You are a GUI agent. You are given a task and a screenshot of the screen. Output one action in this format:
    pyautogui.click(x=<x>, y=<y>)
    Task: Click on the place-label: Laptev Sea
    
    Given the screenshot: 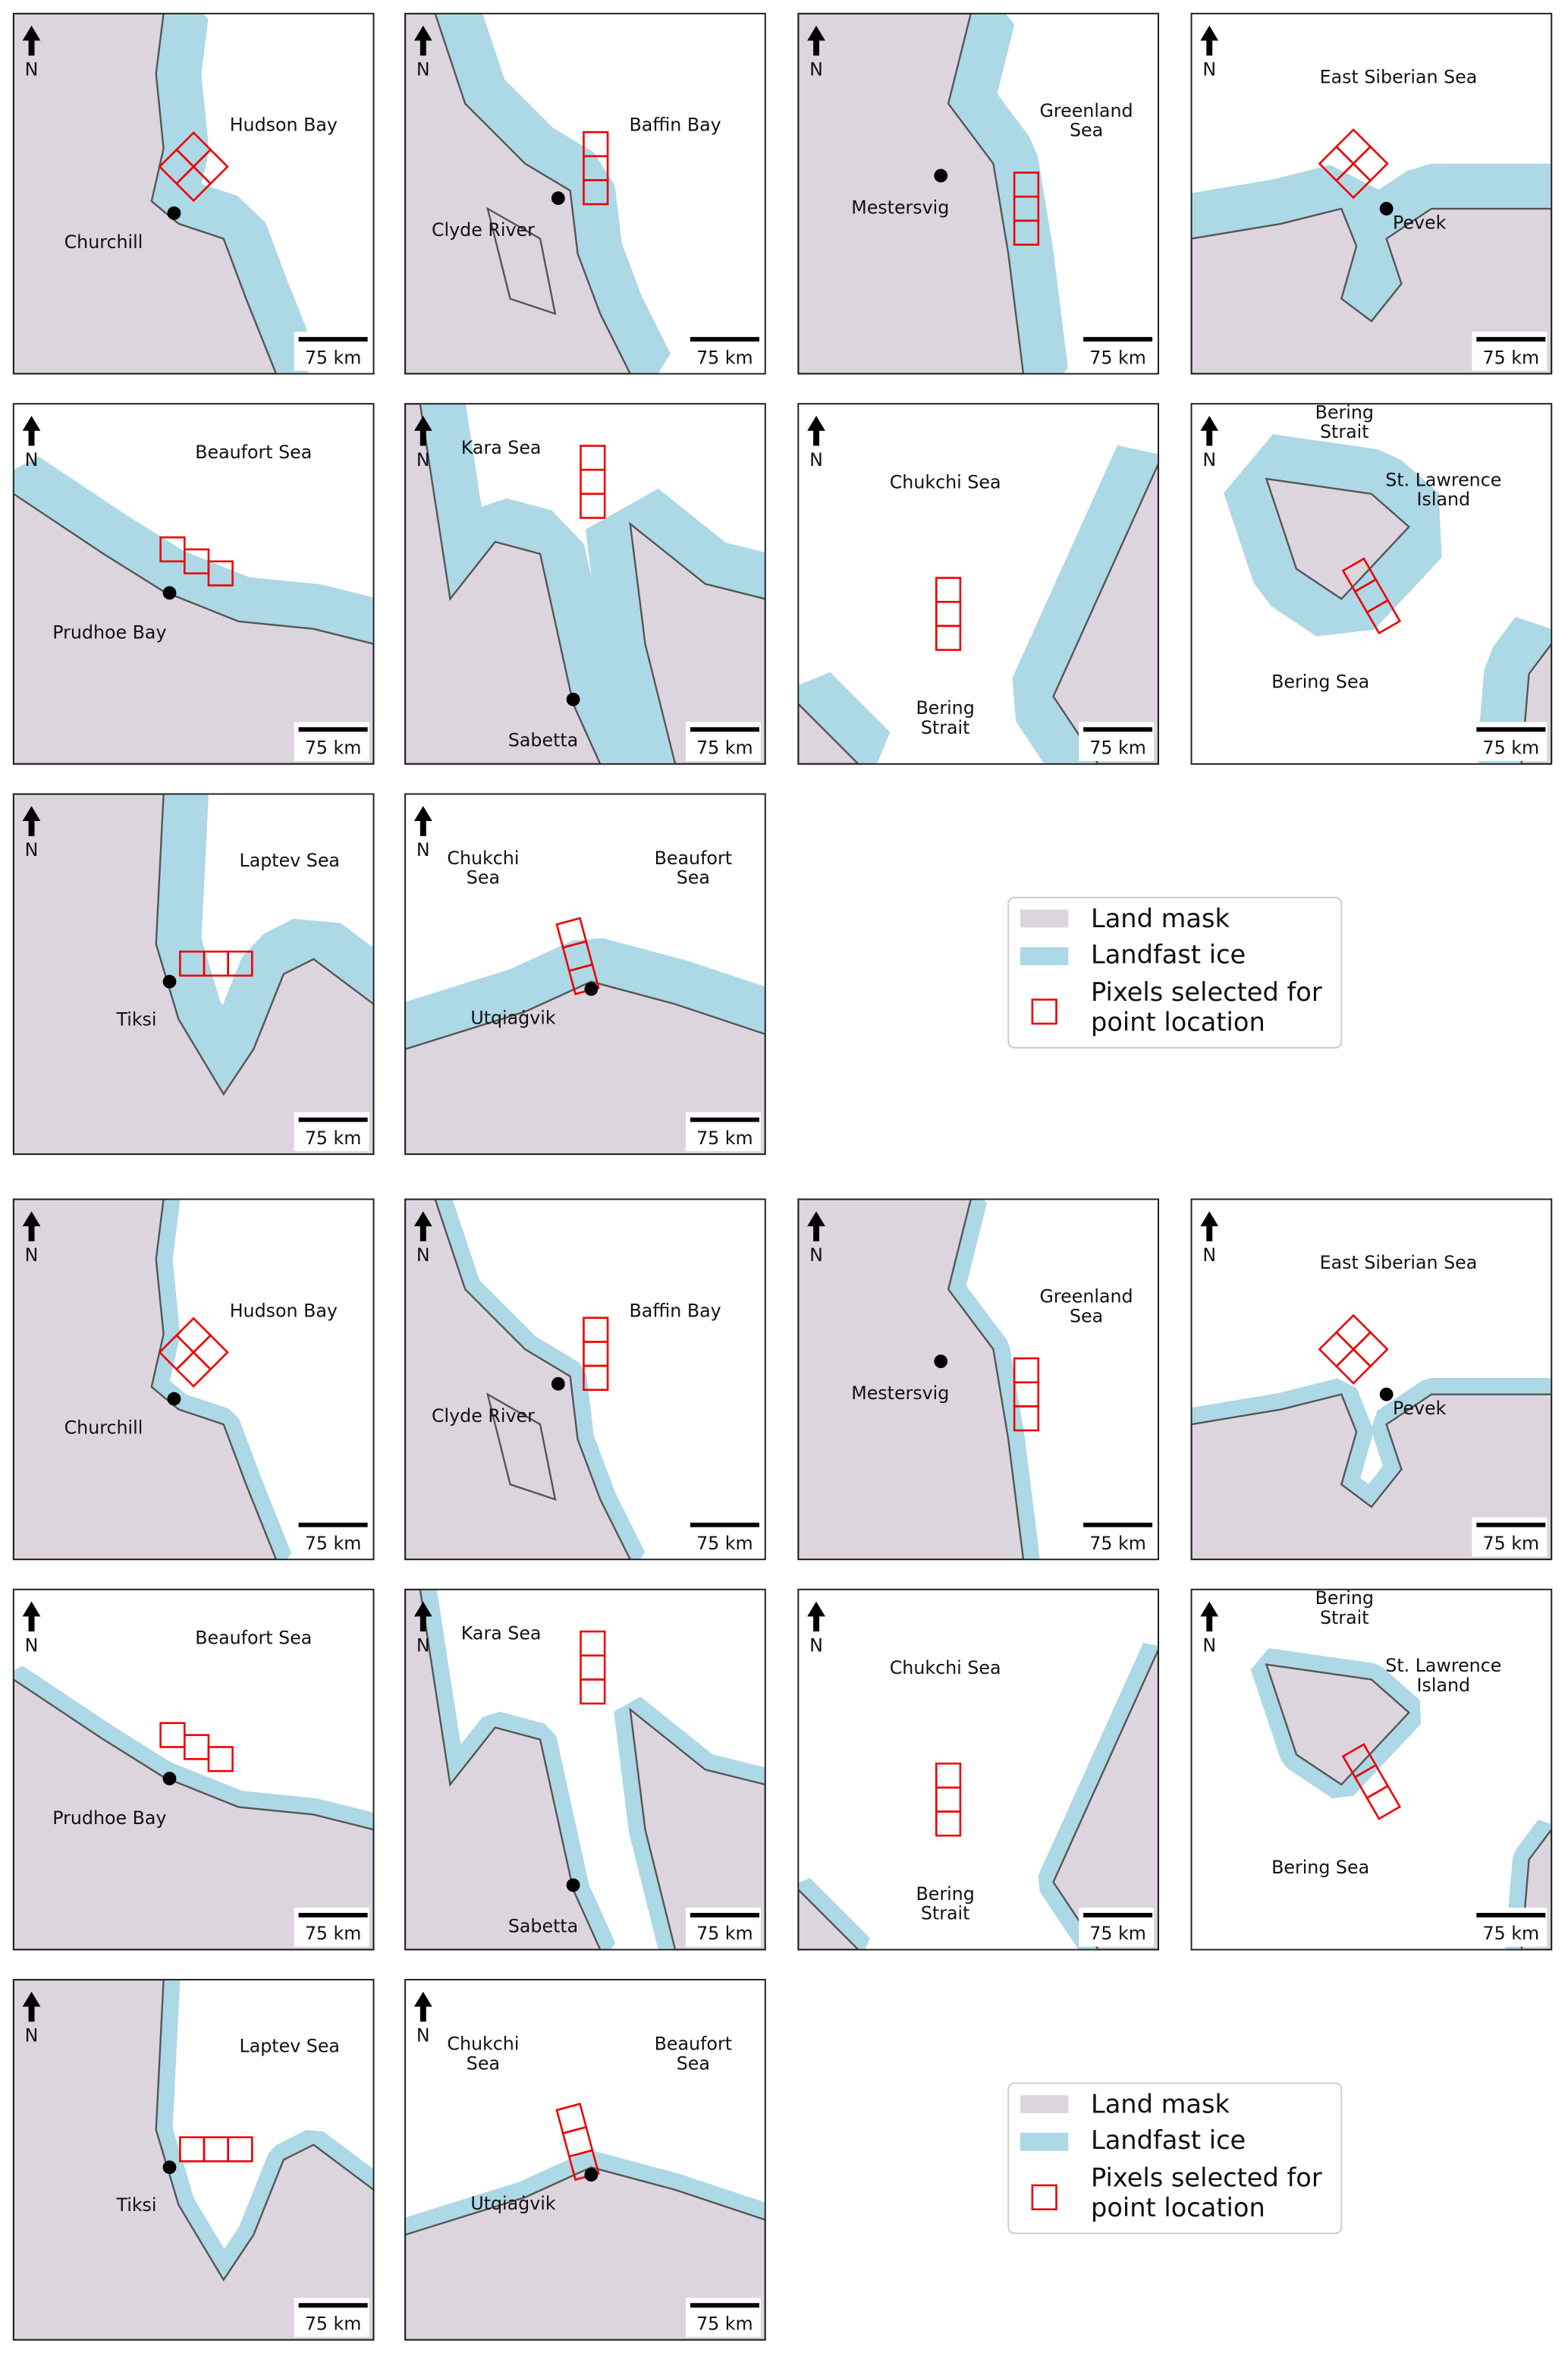 What is the action you would take?
    pyautogui.click(x=290, y=2046)
    